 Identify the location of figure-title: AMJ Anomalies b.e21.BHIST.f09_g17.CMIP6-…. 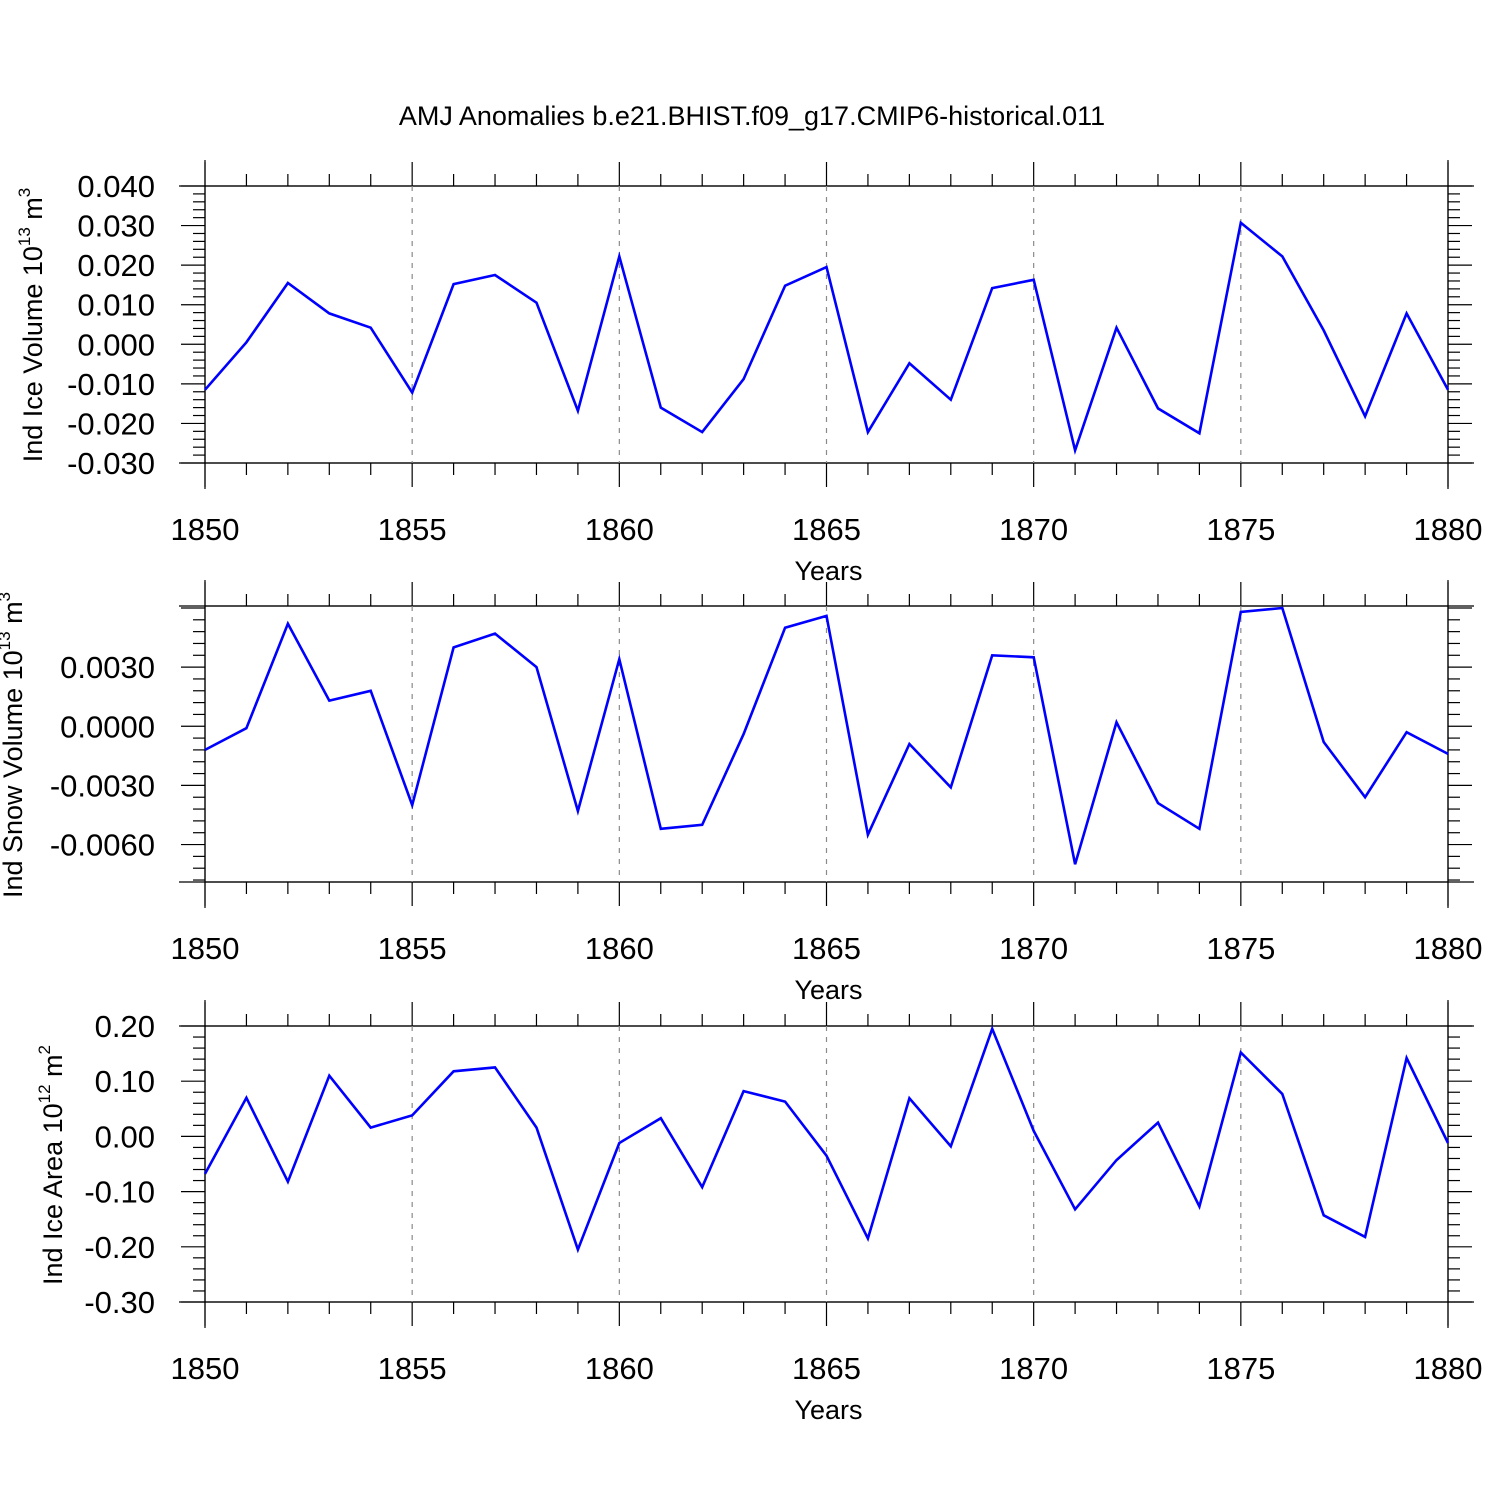
(752, 116).